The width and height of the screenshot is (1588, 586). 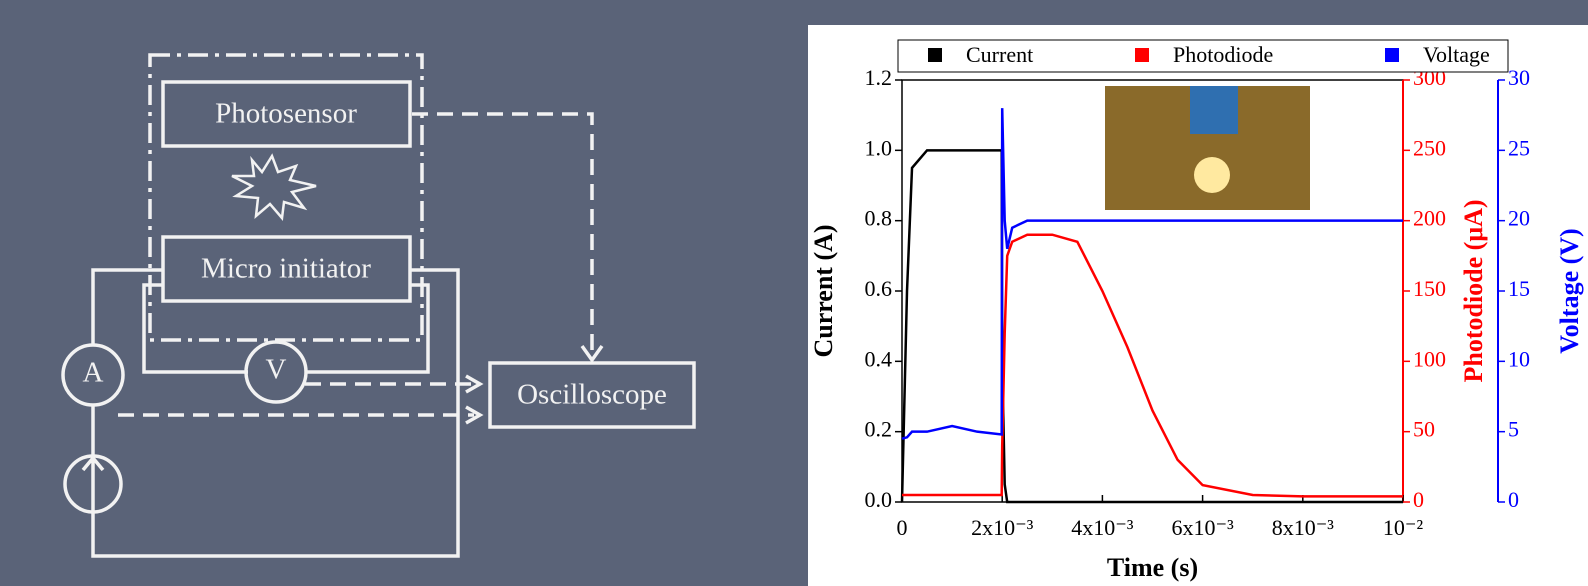 I want to click on y3-tick-label: 10, so click(x=1519, y=358).